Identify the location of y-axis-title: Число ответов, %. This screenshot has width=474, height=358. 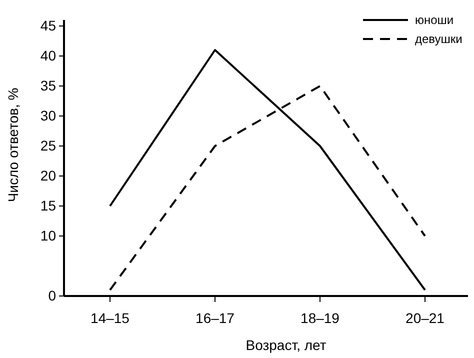
(13, 145).